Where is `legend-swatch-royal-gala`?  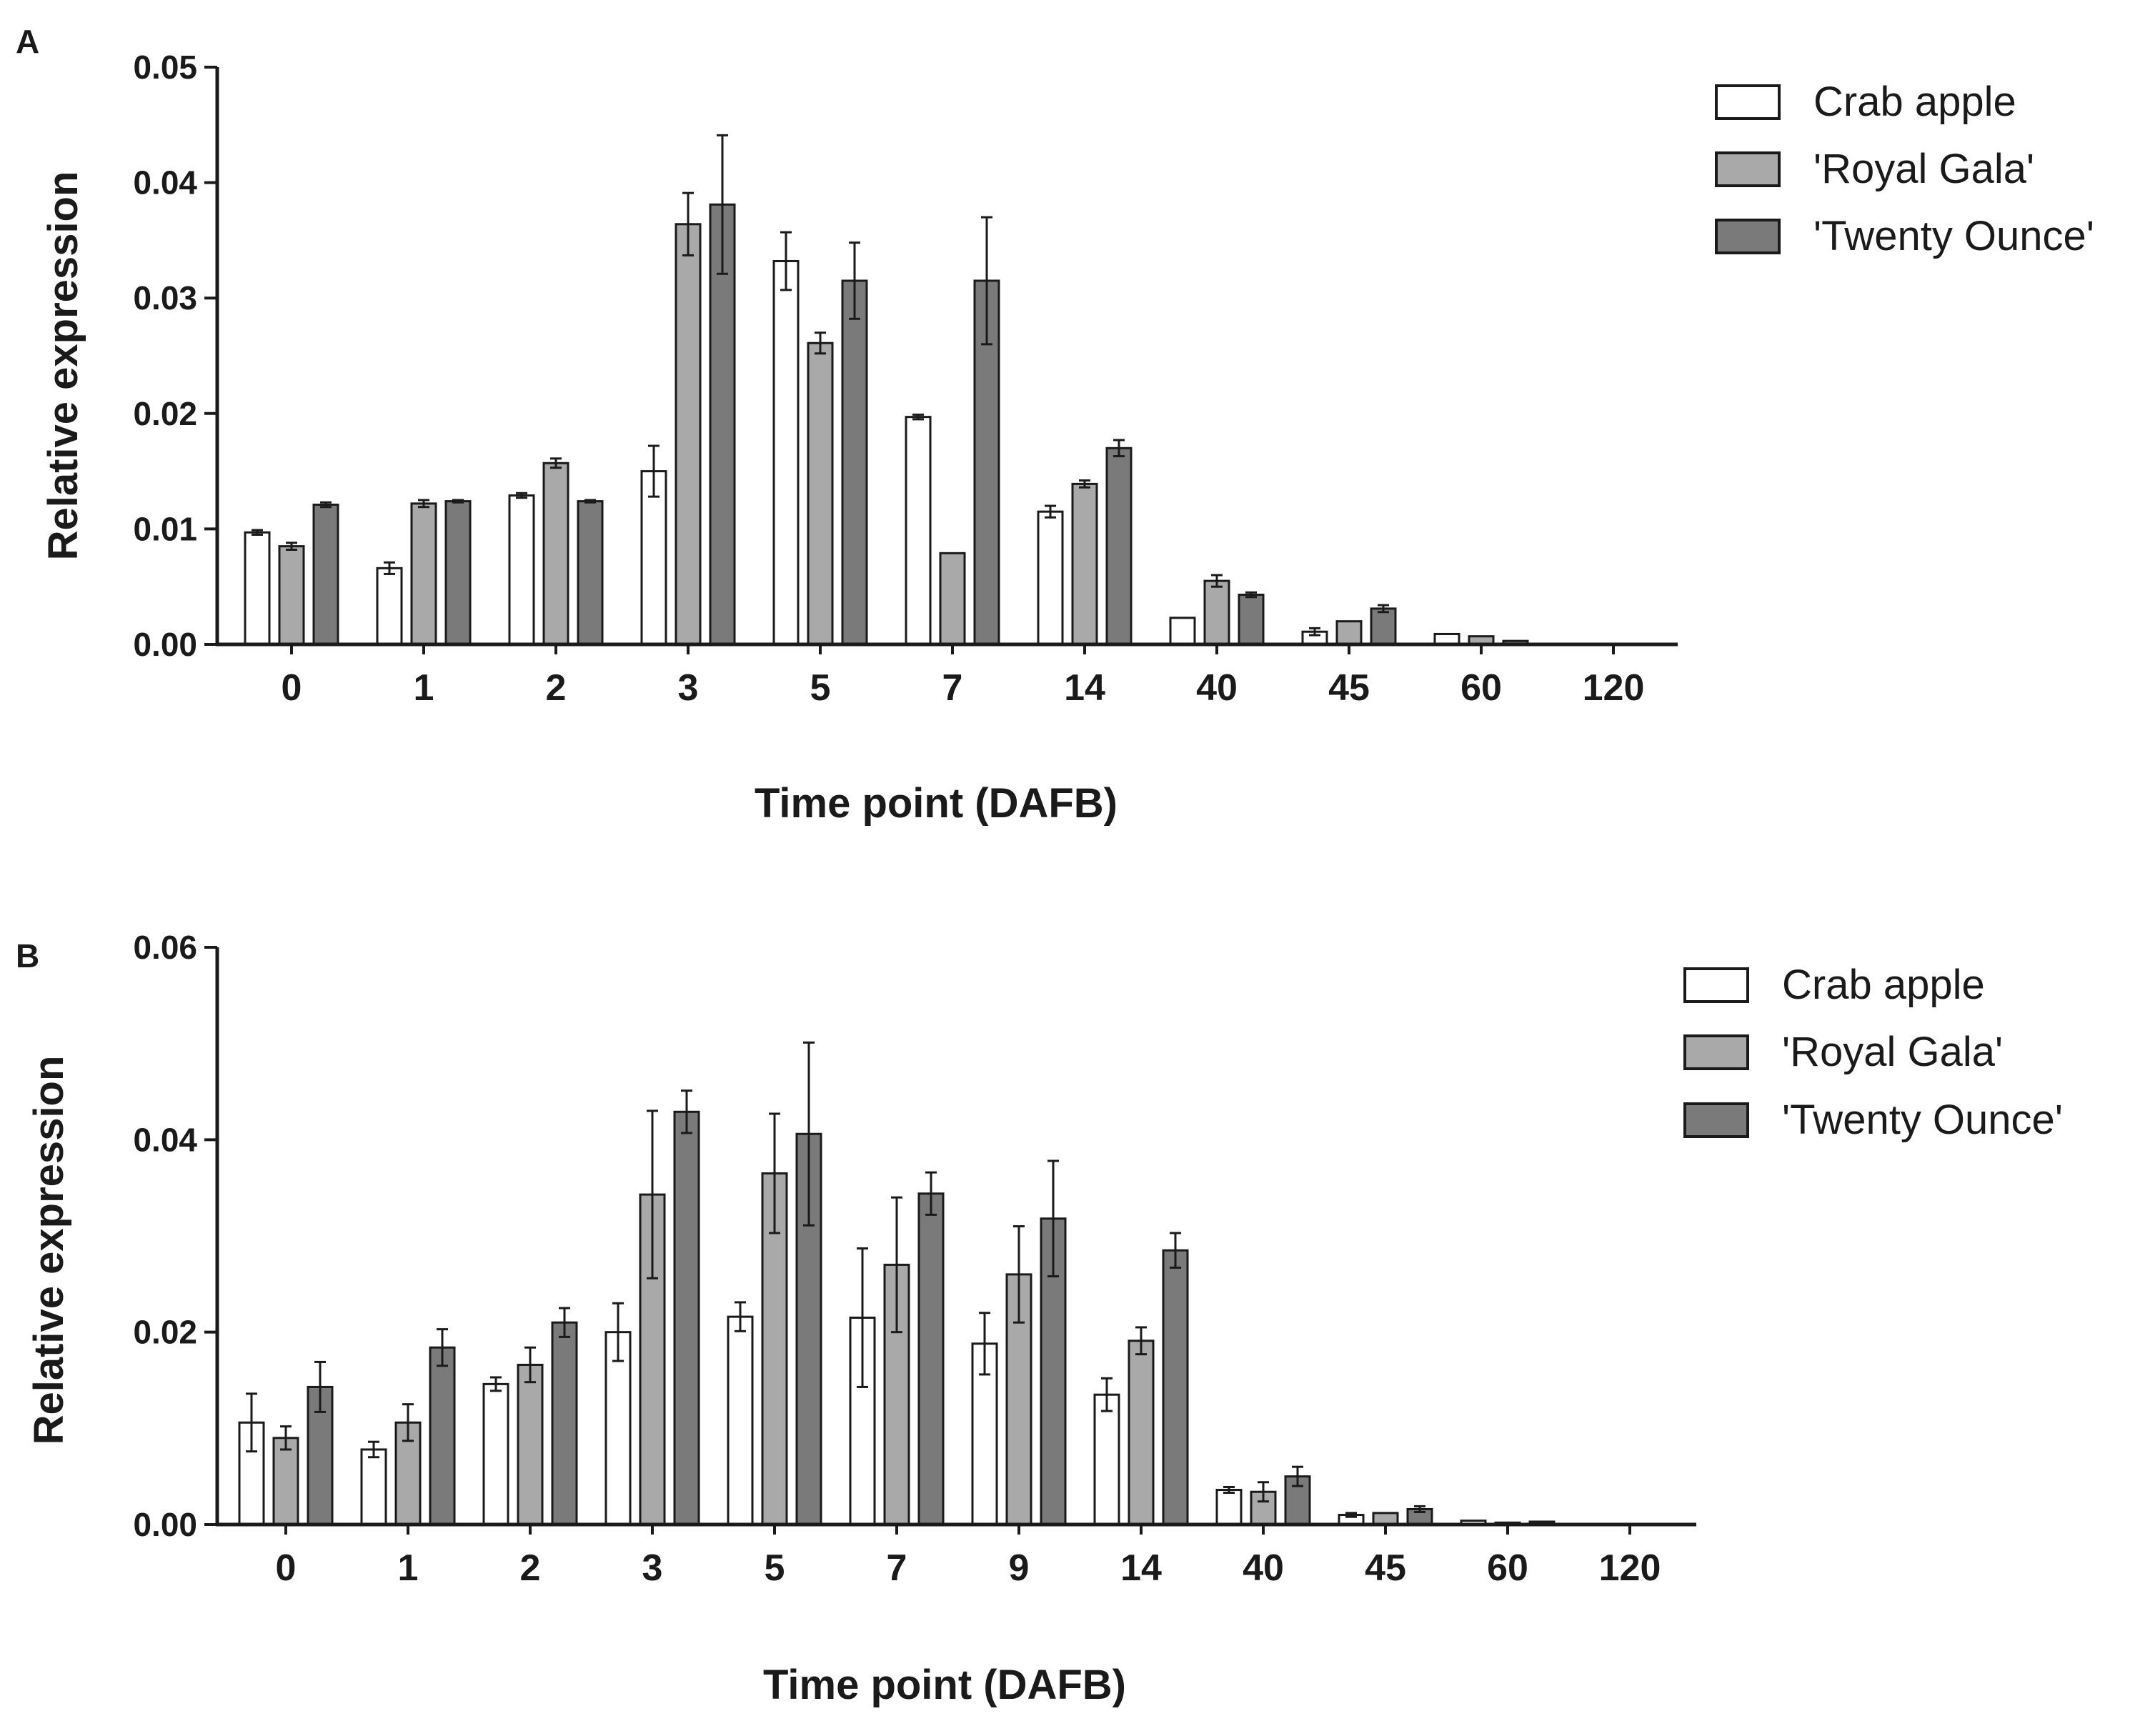
legend-swatch-royal-gala is located at coordinates (1716, 1052).